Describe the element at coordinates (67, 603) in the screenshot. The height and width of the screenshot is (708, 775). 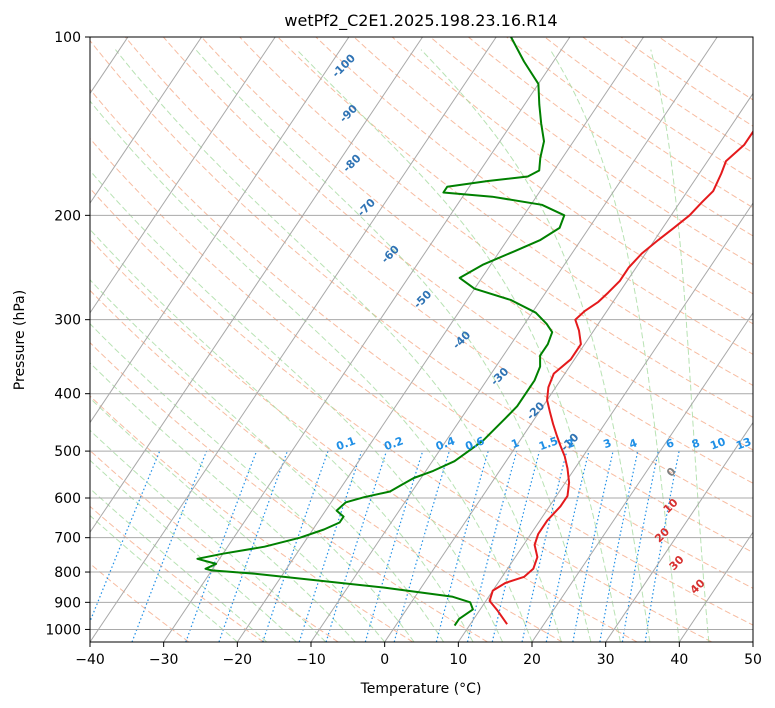
I see `y-tick-label: 900` at that location.